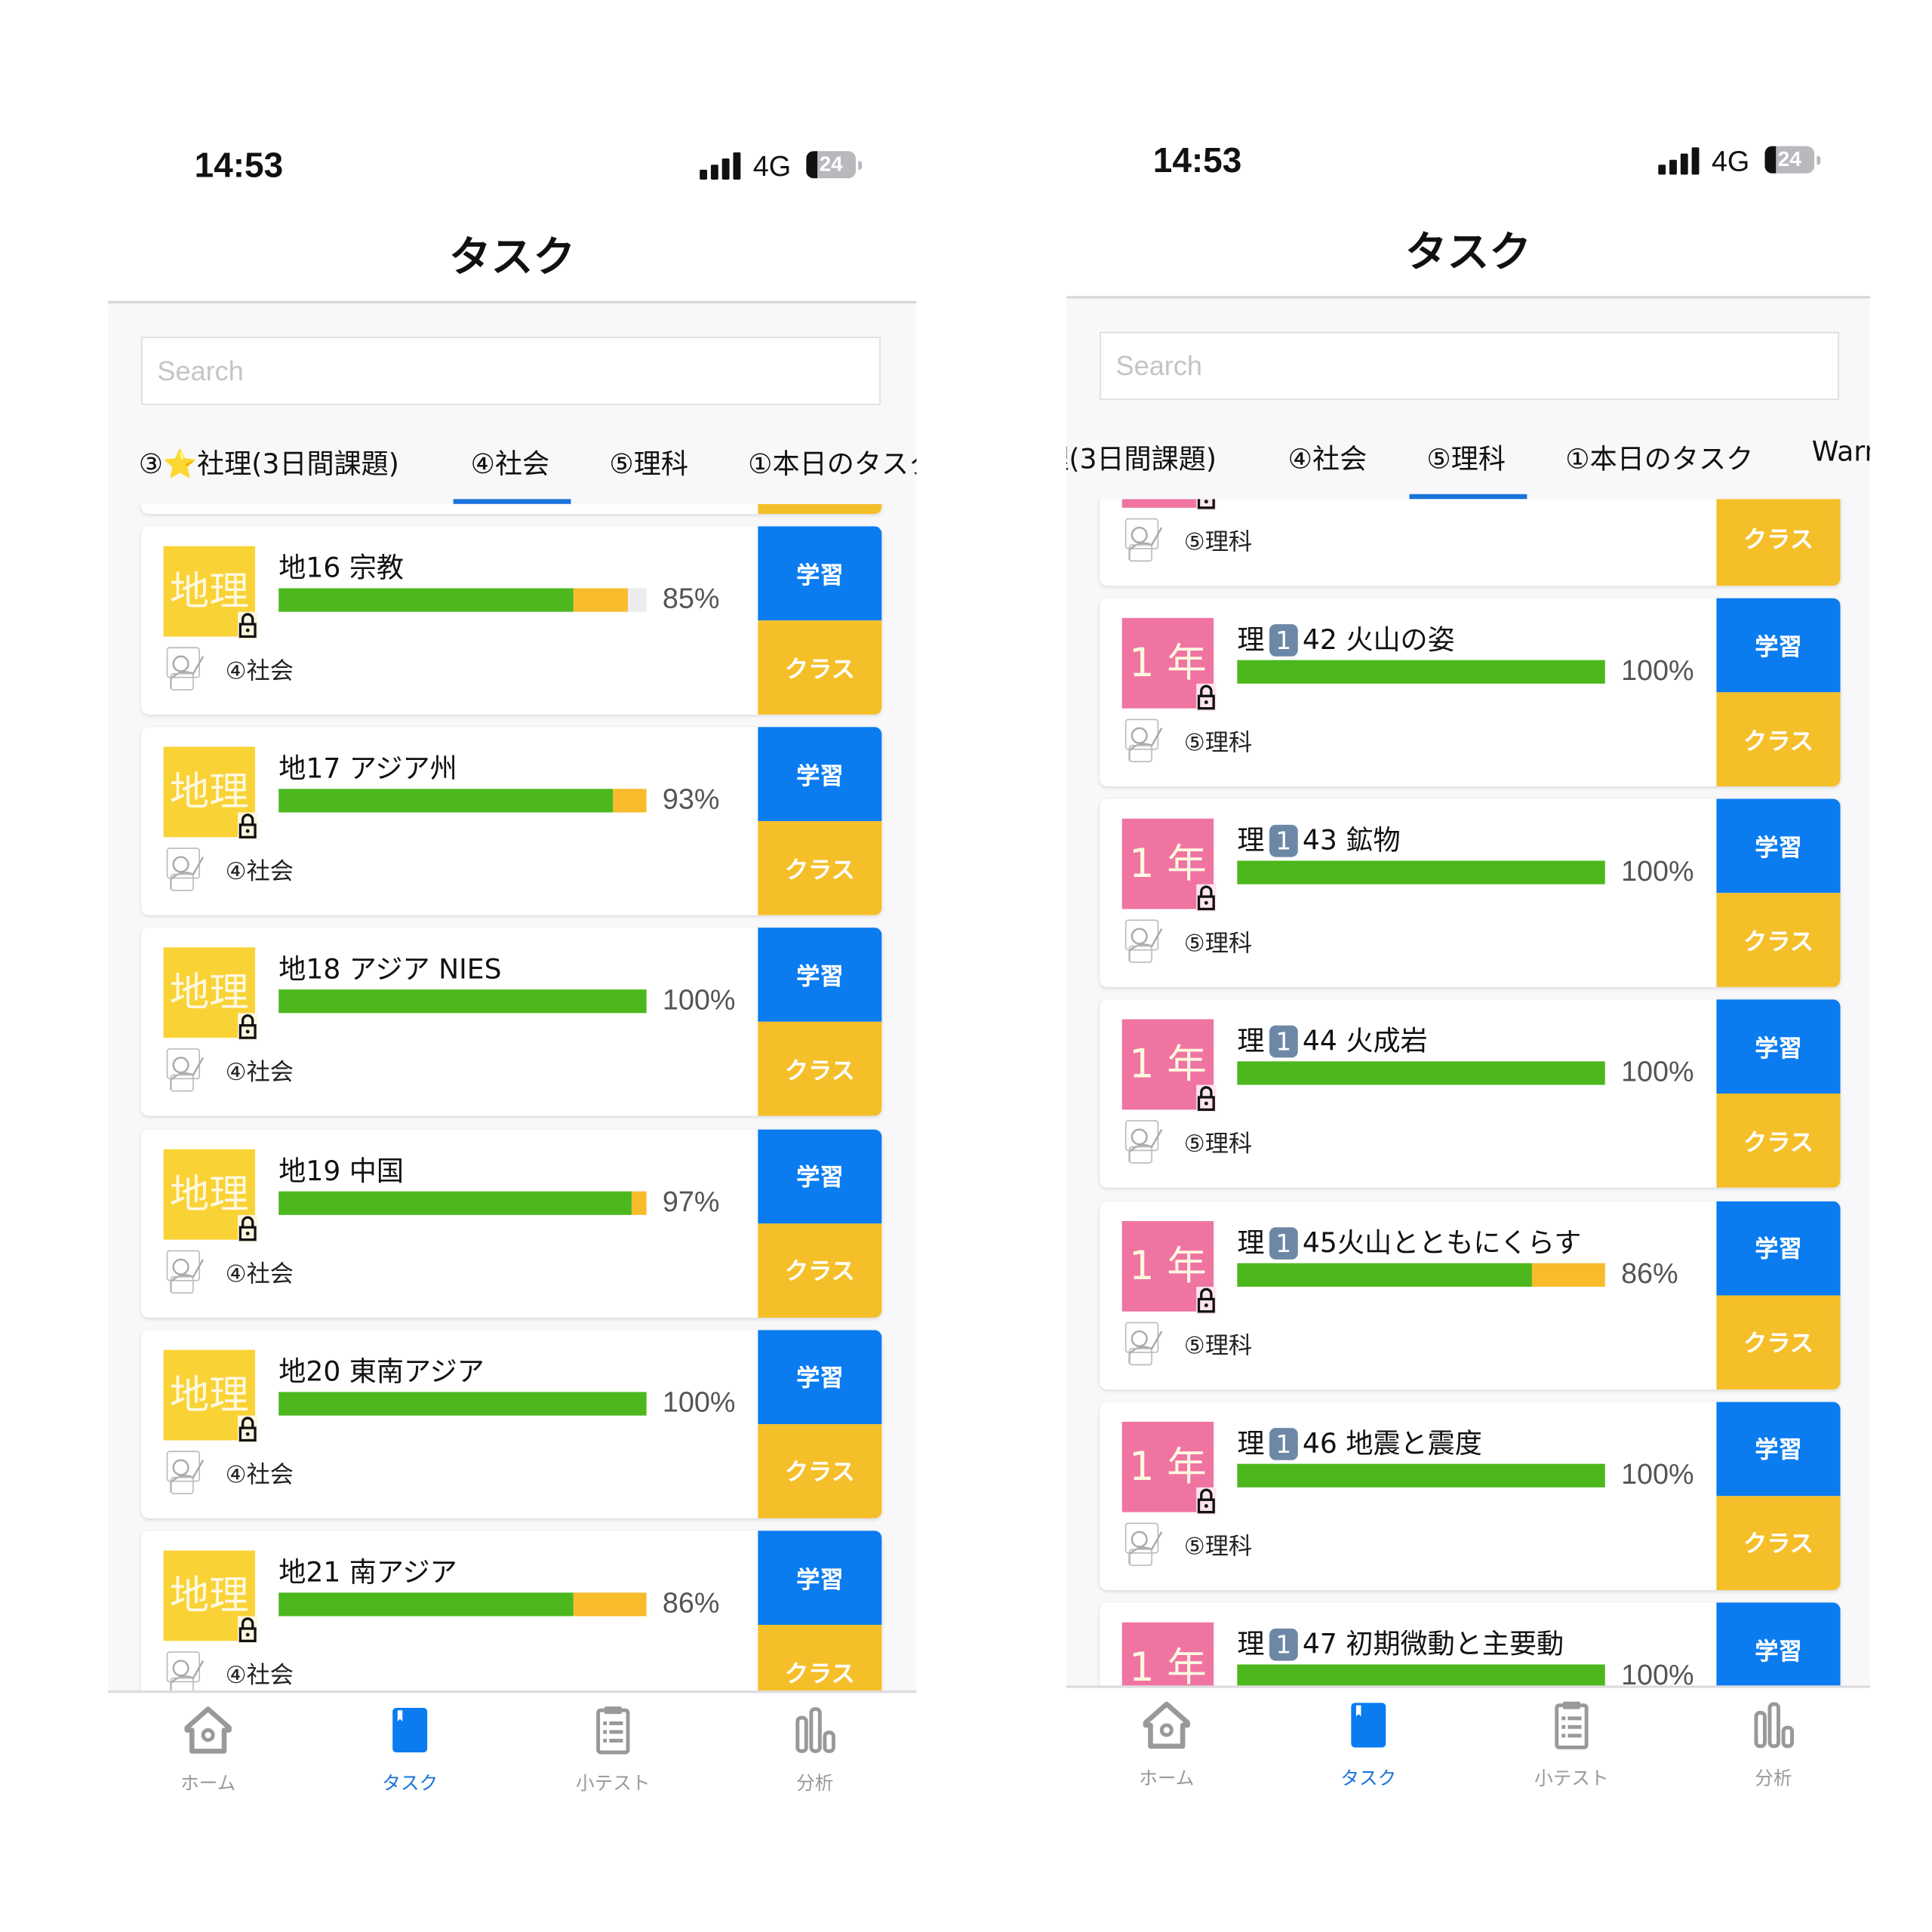 The image size is (1932, 1932). What do you see at coordinates (1470, 1295) in the screenshot?
I see `task-card: 1 年理 1 45火山とともにくらす 86% ⑤理科 学習 クラス` at bounding box center [1470, 1295].